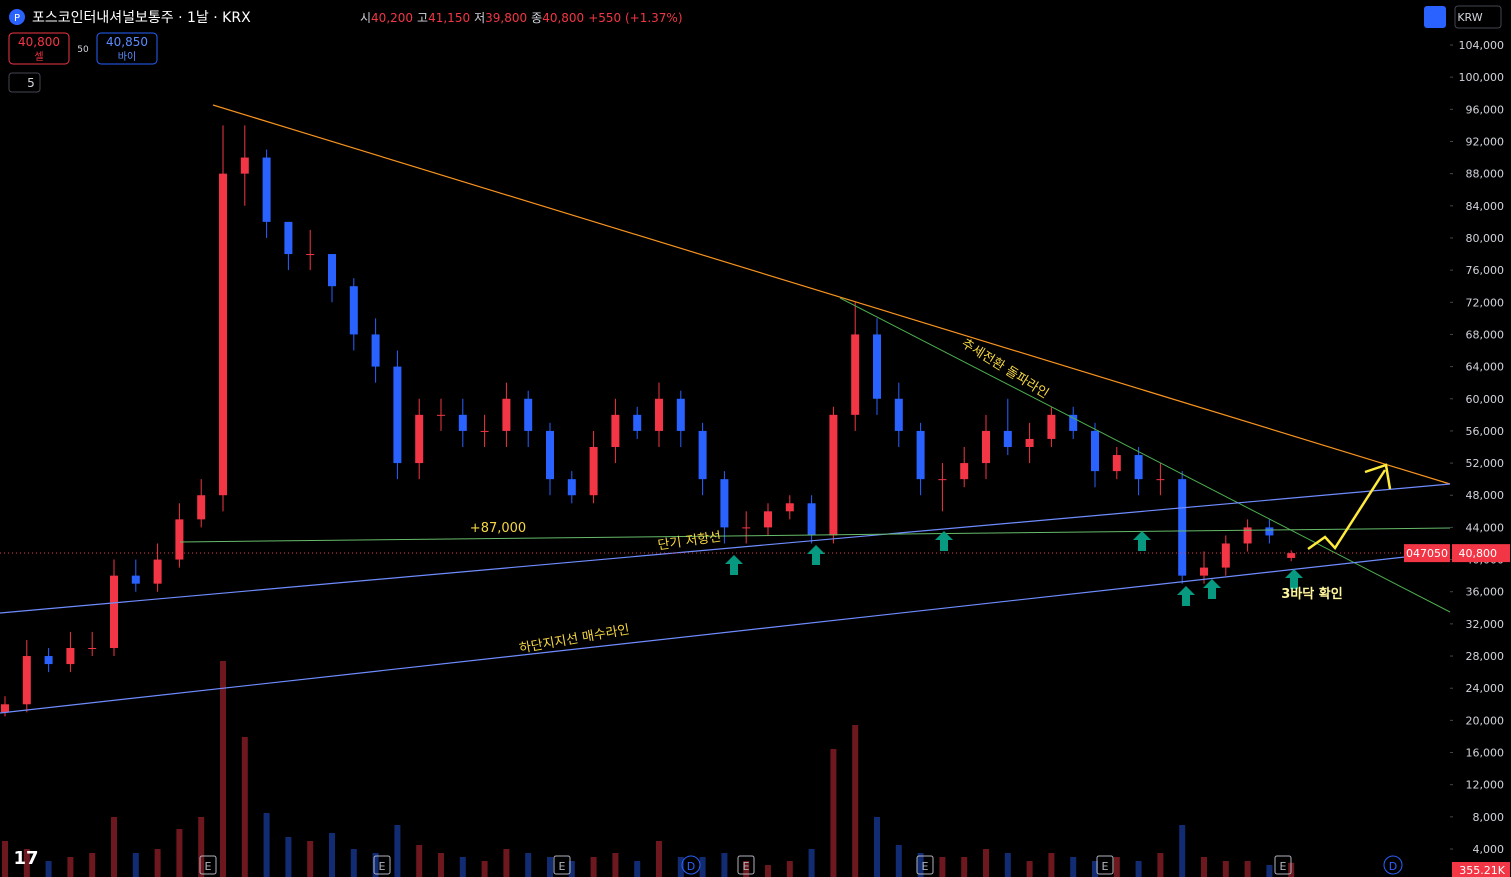 This screenshot has height=877, width=1511. Describe the element at coordinates (498, 528) in the screenshot. I see `annotation: +87,000` at that location.